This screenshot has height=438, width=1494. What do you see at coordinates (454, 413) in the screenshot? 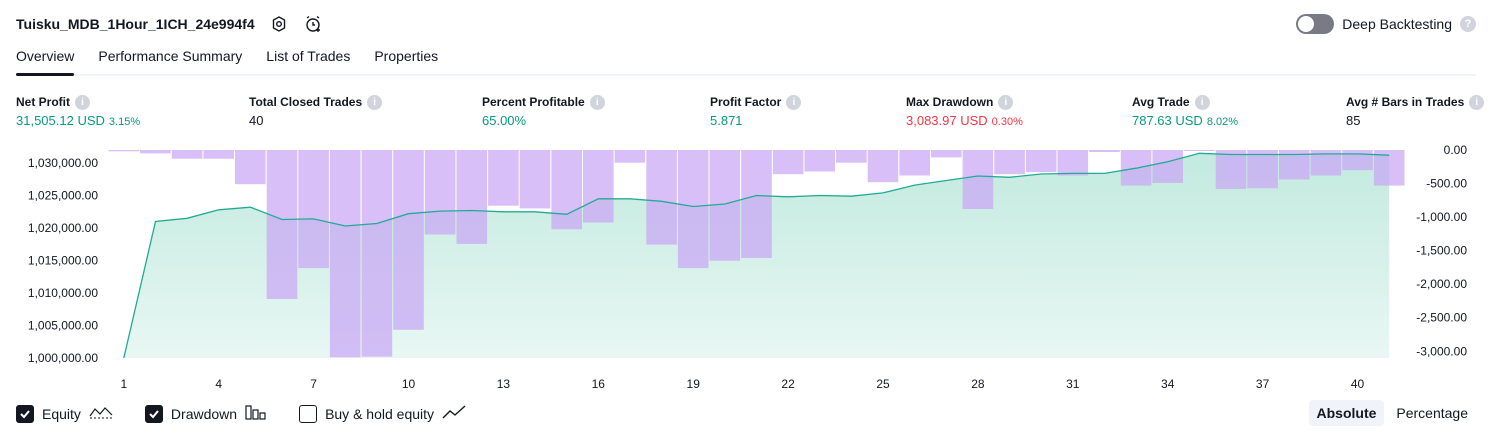
I see `buy-hold-line-icon` at bounding box center [454, 413].